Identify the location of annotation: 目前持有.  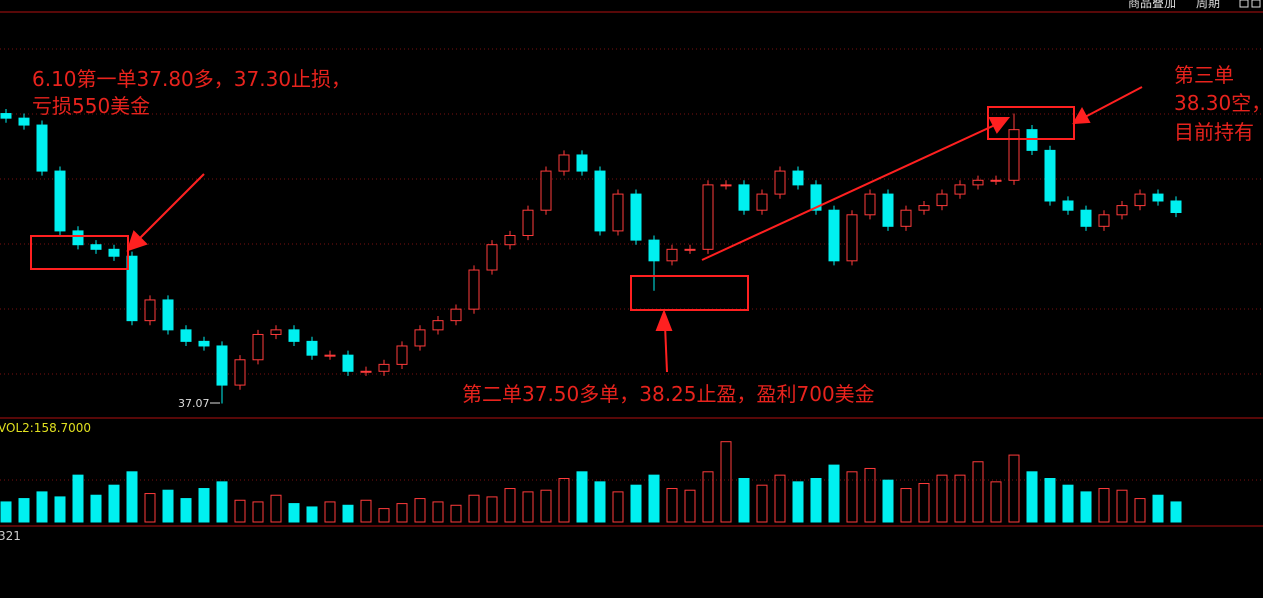
(1214, 132).